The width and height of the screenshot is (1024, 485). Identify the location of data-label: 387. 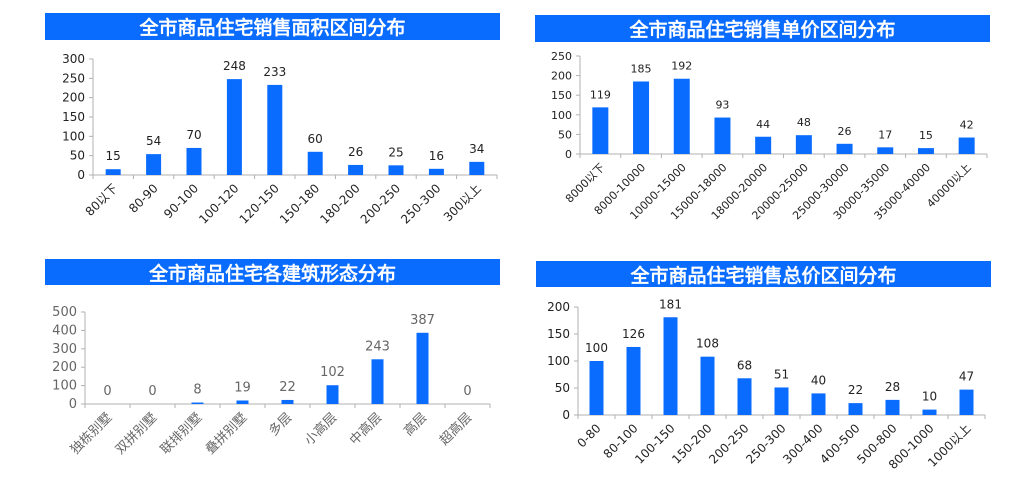
(422, 320).